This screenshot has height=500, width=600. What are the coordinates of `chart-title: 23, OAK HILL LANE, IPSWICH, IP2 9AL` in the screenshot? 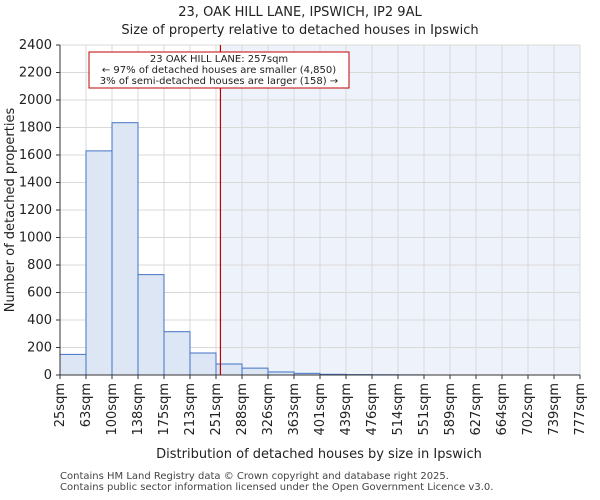 It's located at (300, 12).